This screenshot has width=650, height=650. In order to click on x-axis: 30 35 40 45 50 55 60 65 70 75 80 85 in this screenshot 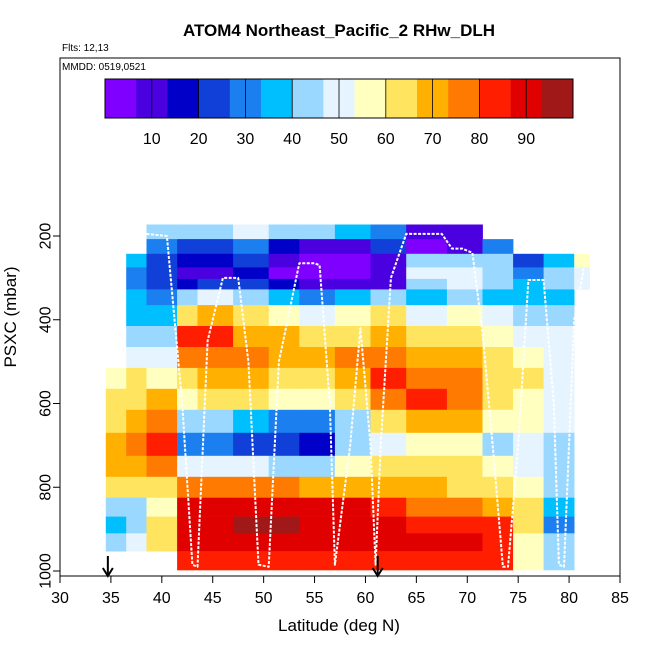, I will do `click(340, 591)`.